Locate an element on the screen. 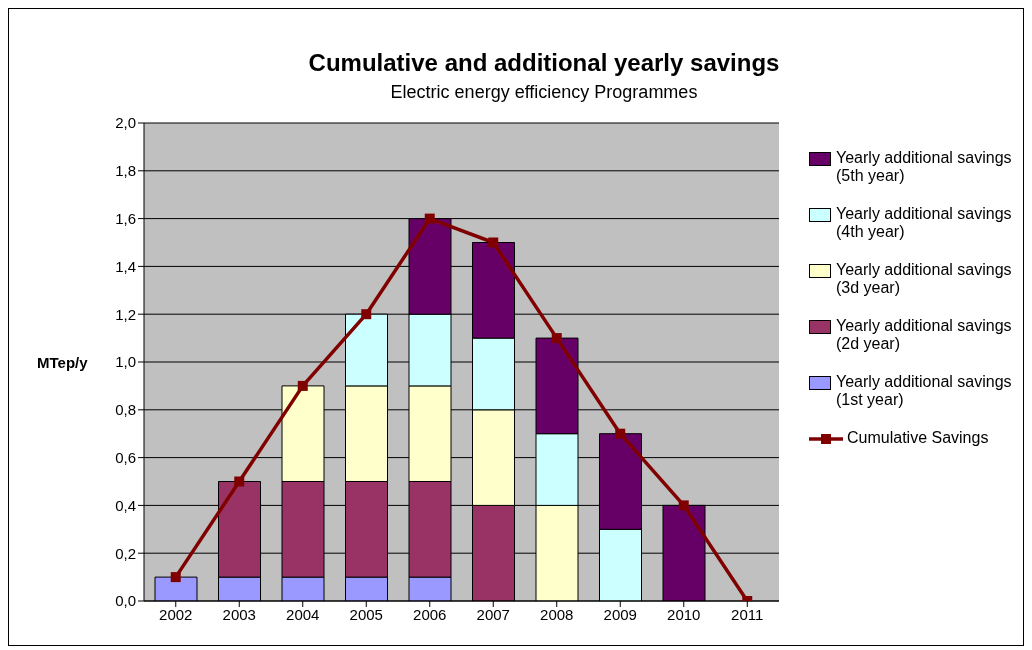  x-tick-label: 2006 is located at coordinates (430, 614).